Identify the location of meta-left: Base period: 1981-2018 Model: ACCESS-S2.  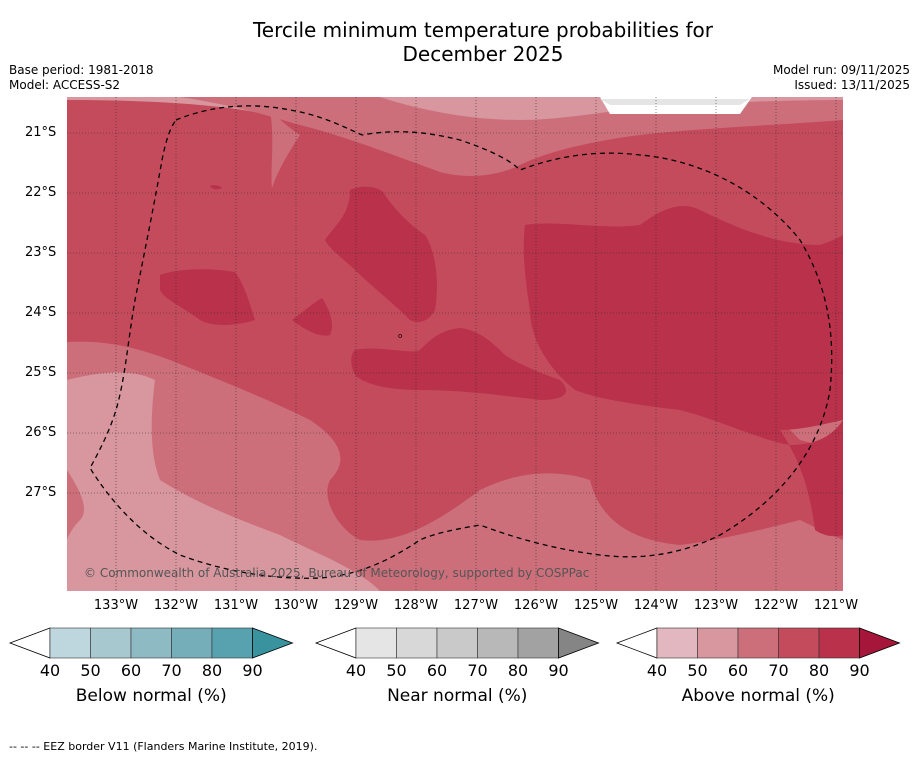
(81, 78).